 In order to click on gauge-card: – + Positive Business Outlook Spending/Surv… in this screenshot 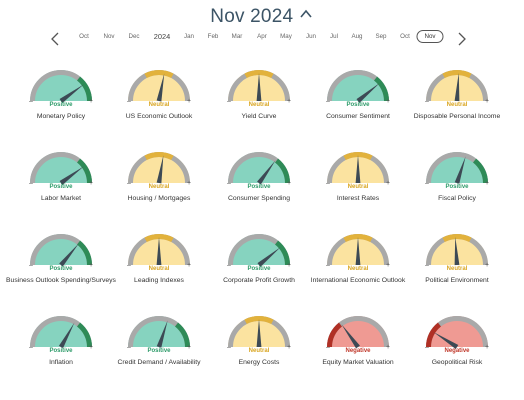, I will do `click(61, 264)`.